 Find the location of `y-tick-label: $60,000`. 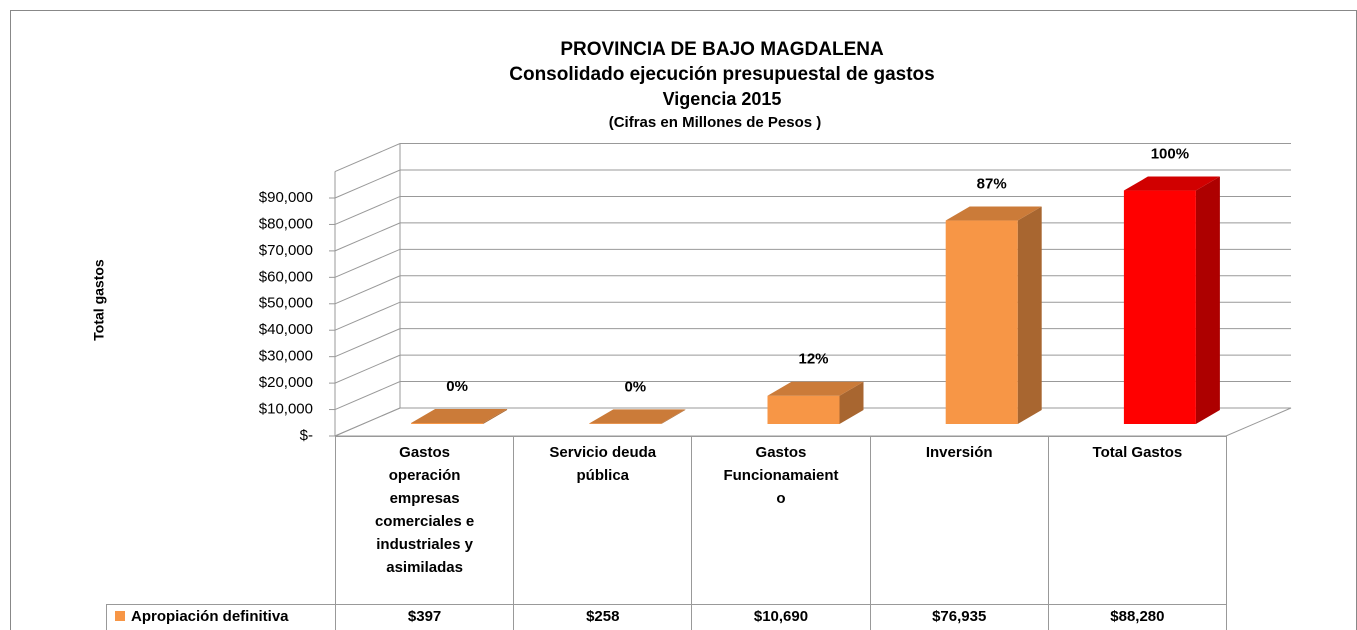

y-tick-label: $60,000 is located at coordinates (286, 276).